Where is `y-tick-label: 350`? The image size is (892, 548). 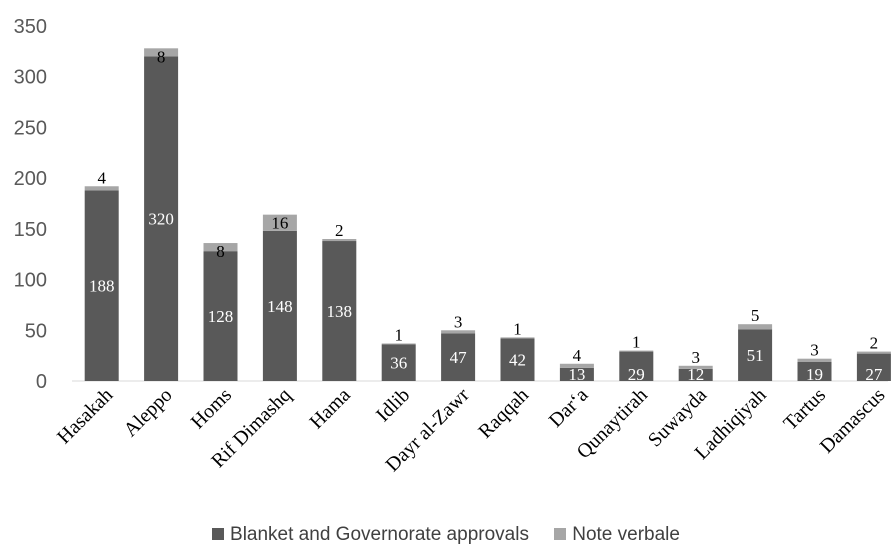 y-tick-label: 350 is located at coordinates (30, 27).